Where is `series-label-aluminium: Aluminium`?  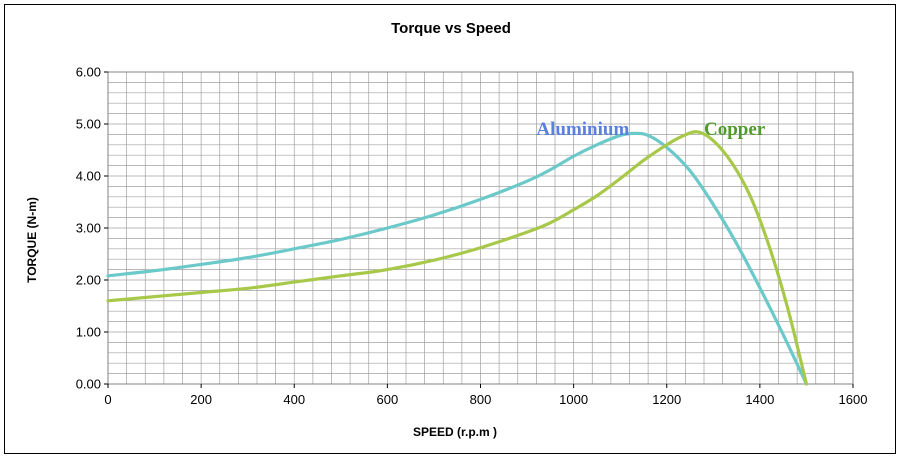
series-label-aluminium: Aluminium is located at coordinates (582, 129).